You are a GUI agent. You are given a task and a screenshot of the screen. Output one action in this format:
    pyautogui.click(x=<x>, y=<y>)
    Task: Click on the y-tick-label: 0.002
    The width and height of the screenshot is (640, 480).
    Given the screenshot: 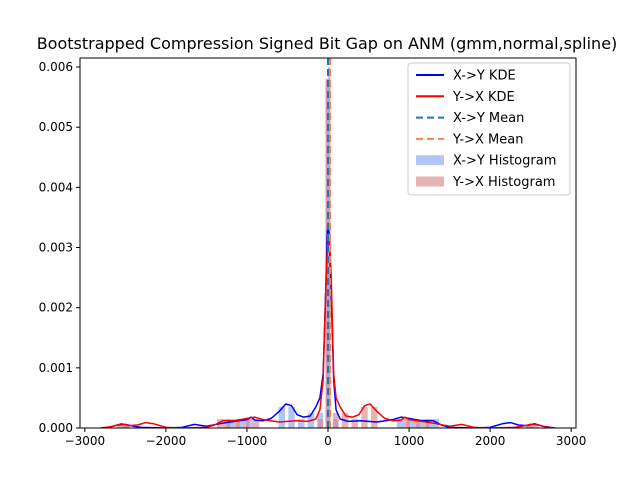 What is the action you would take?
    pyautogui.click(x=56, y=308)
    